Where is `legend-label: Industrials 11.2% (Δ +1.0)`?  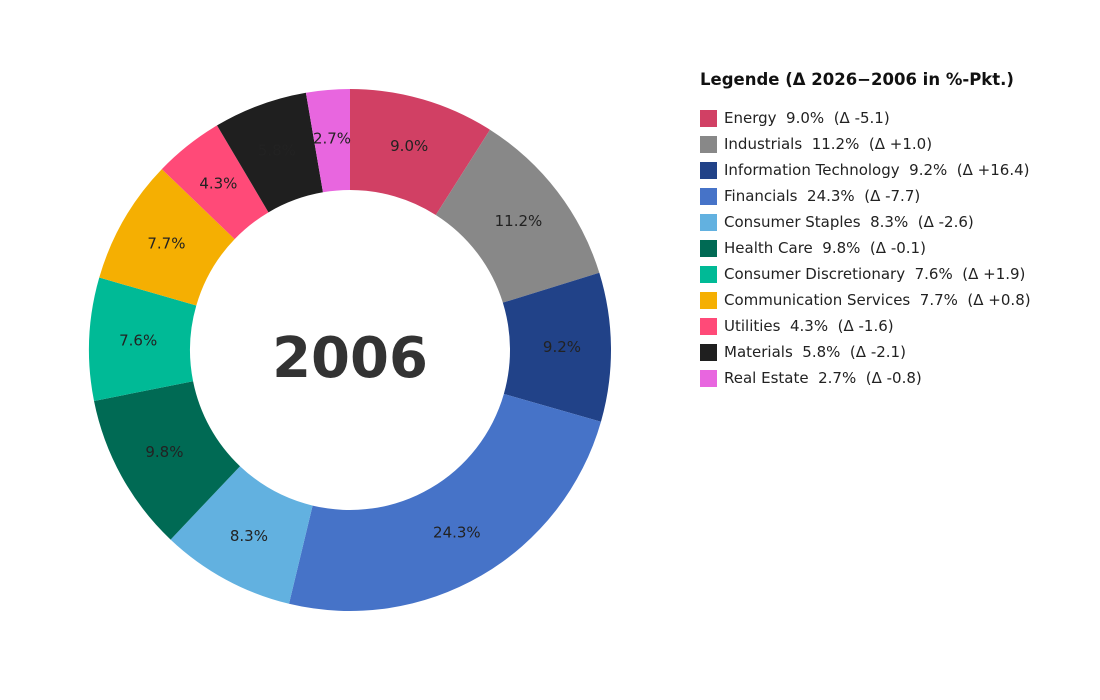 legend-label: Industrials 11.2% (Δ +1.0) is located at coordinates (828, 144).